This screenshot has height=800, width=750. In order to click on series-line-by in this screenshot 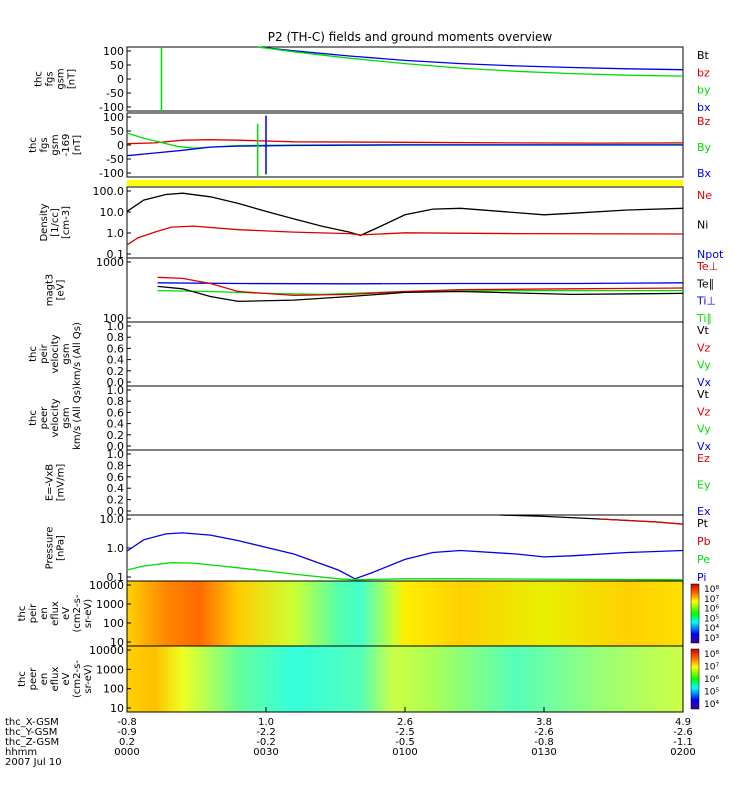, I will do `click(470, 61)`.